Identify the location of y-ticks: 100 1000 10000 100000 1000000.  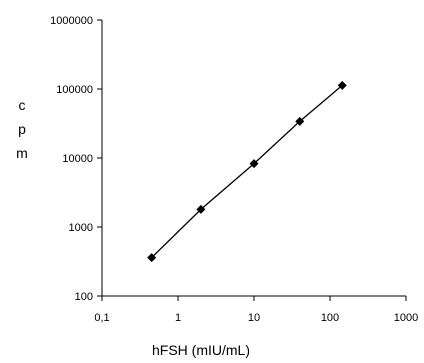
(76, 159).